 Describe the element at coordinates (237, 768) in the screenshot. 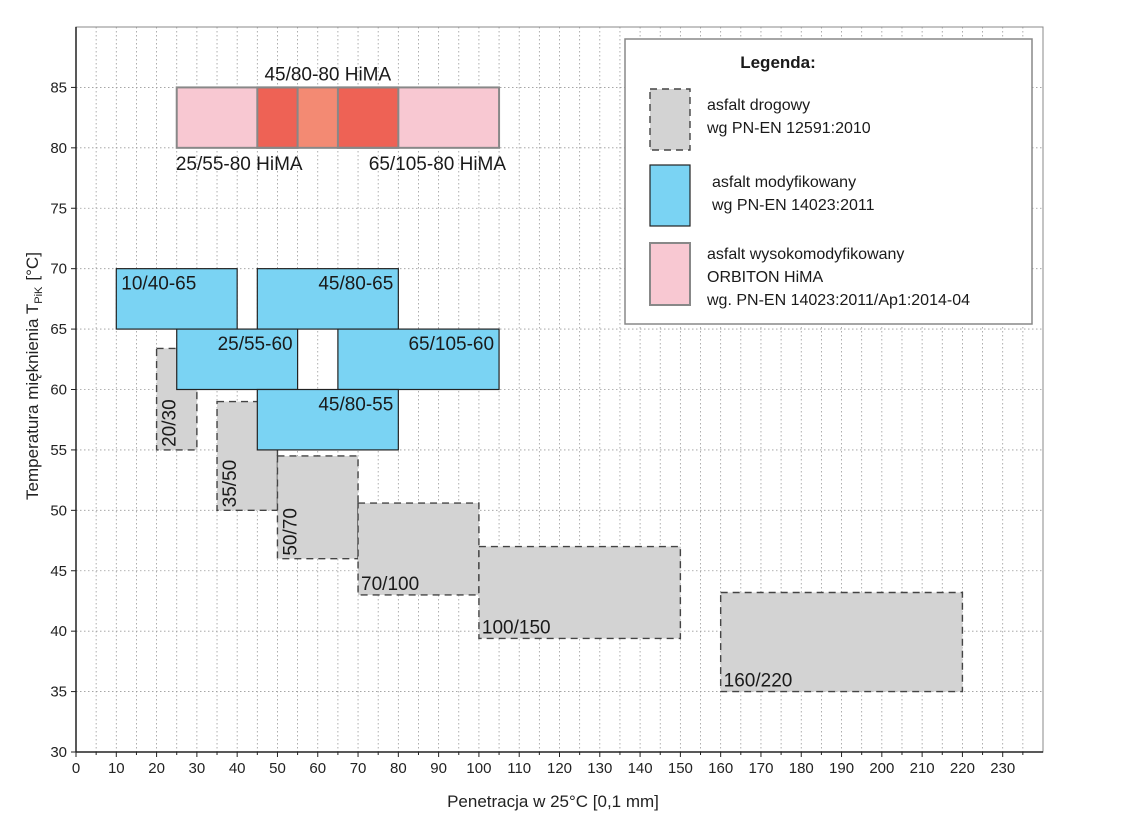

I see `x-tick-label: 40` at that location.